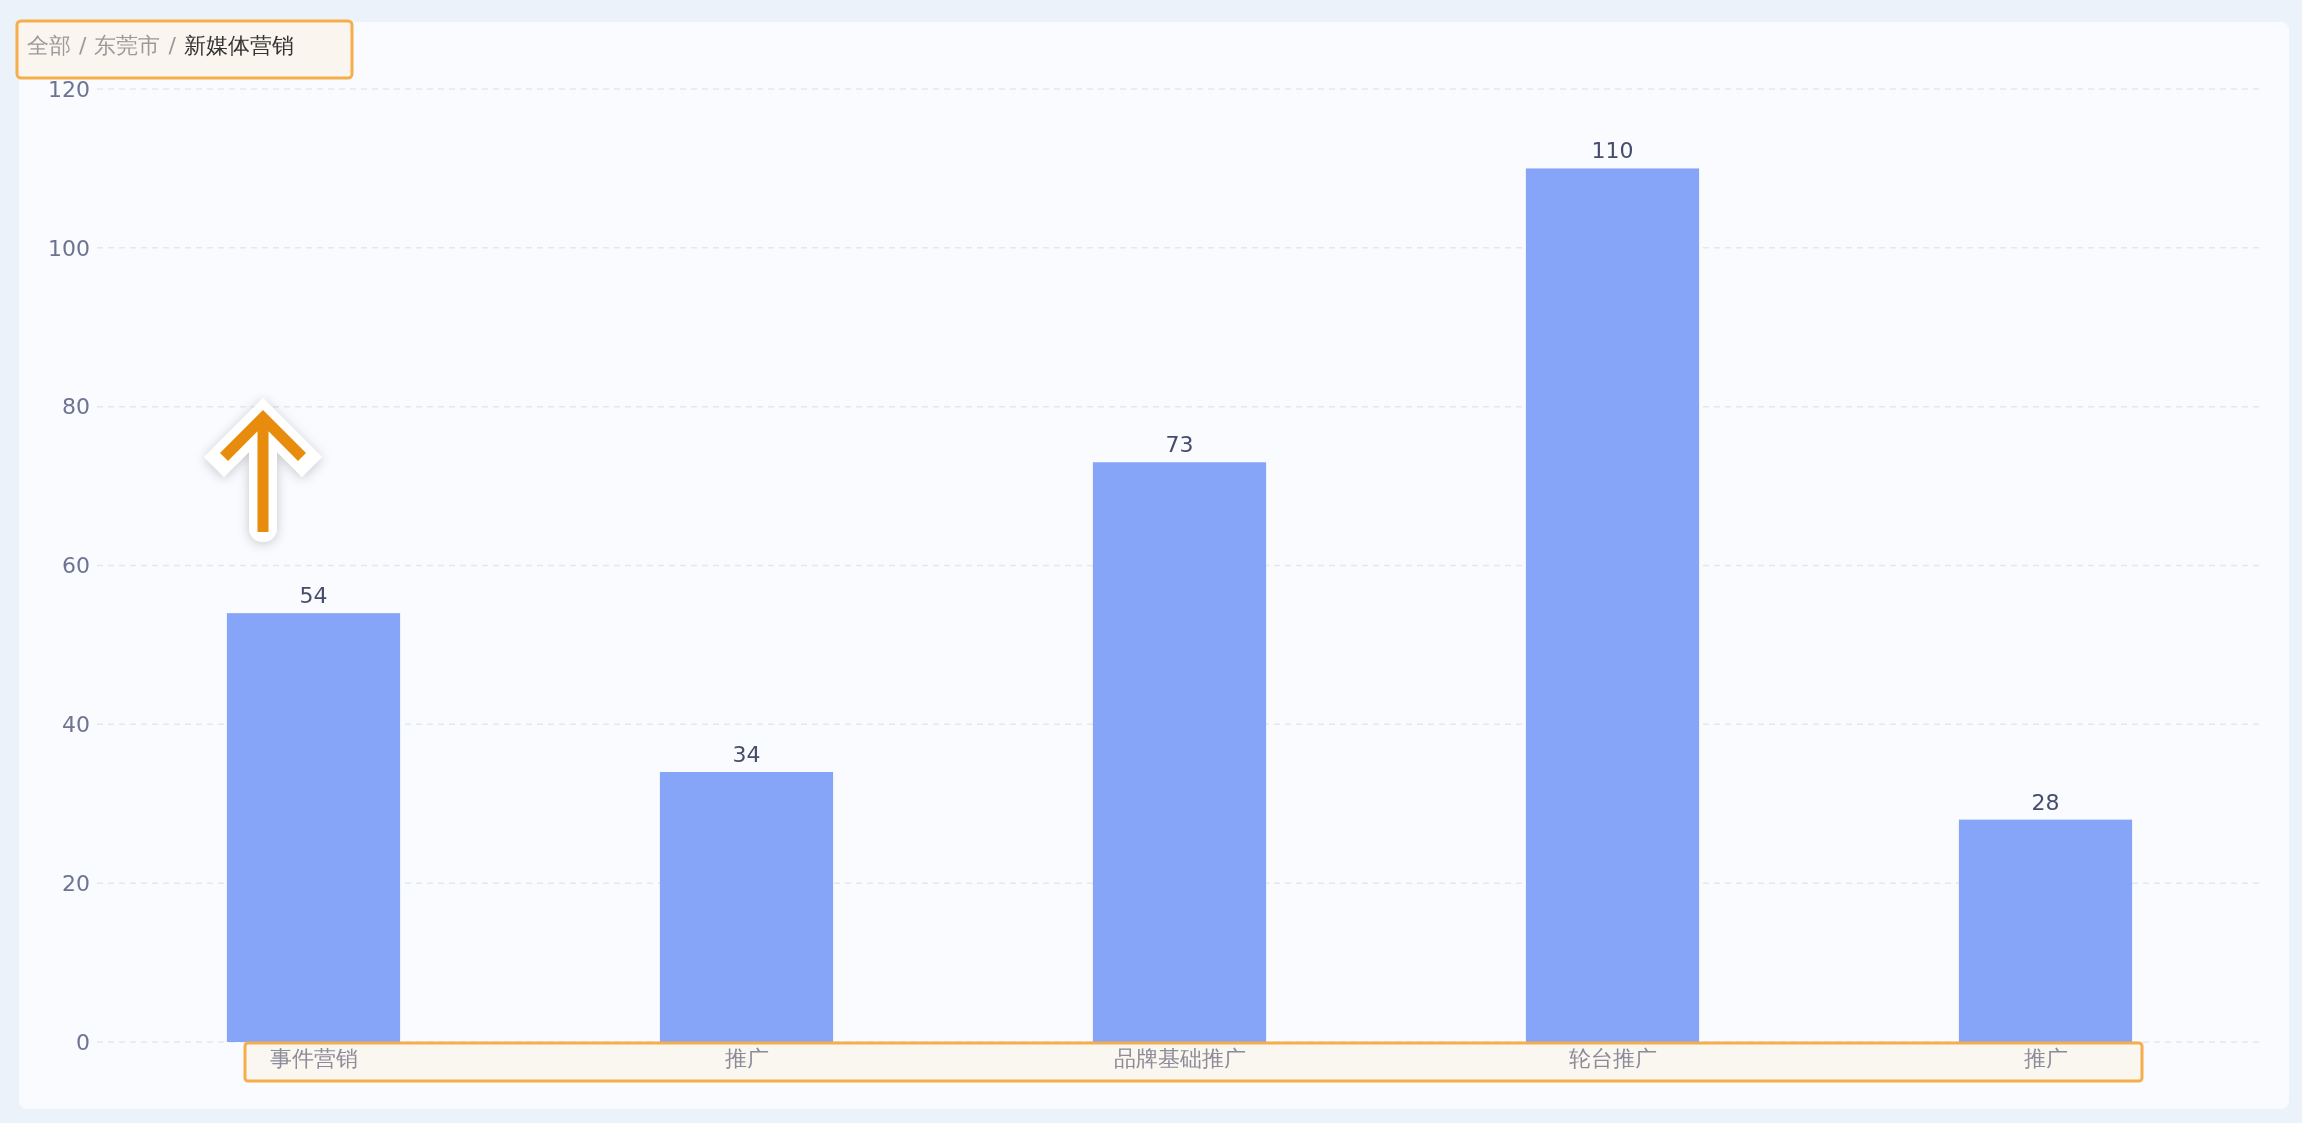 This screenshot has width=2302, height=1123. I want to click on y-tick-label: 20, so click(76, 883).